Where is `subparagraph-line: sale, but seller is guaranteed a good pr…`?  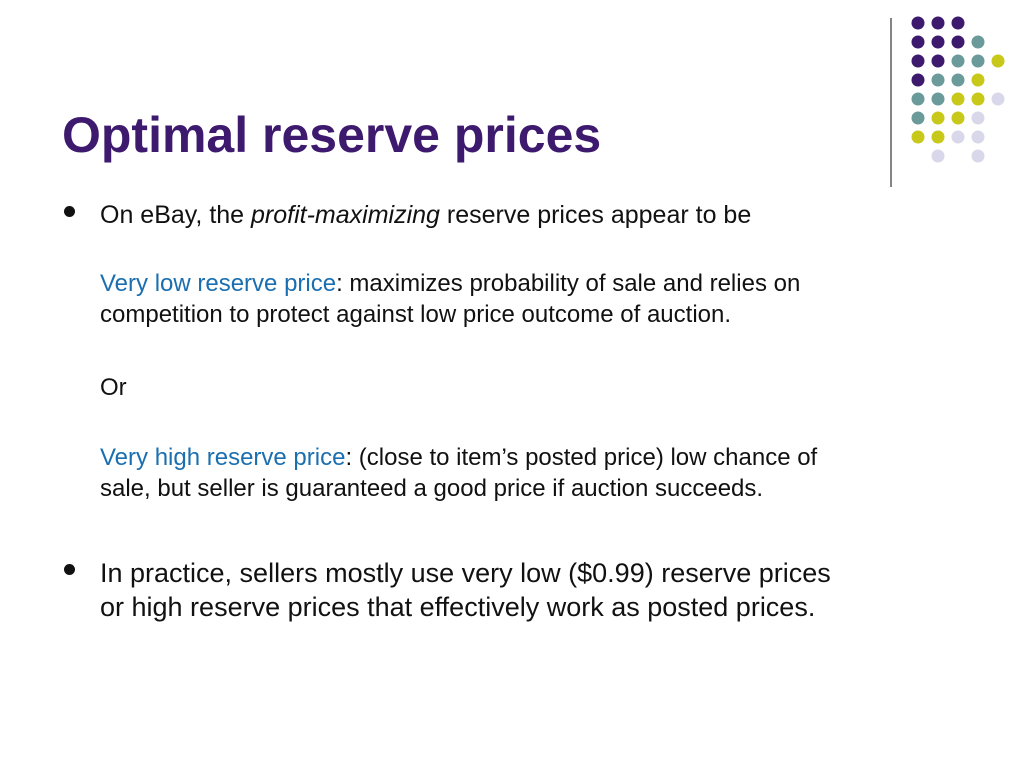 subparagraph-line: sale, but seller is guaranteed a good pr… is located at coordinates (432, 488).